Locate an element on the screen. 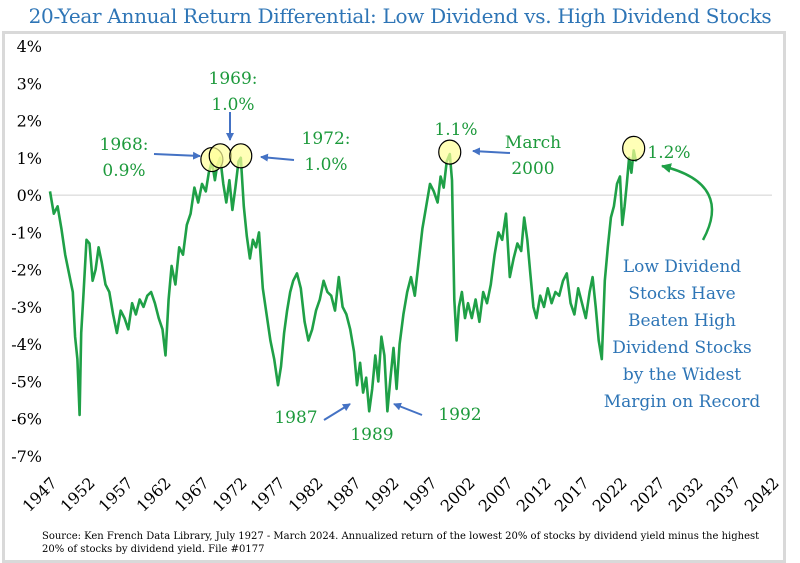 This screenshot has width=800, height=563. x-tick-label: 1957 is located at coordinates (116, 494).